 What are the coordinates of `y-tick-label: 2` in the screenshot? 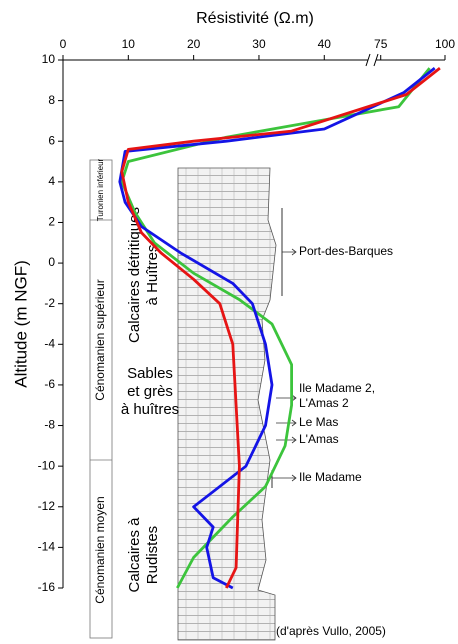 It's located at (51, 222).